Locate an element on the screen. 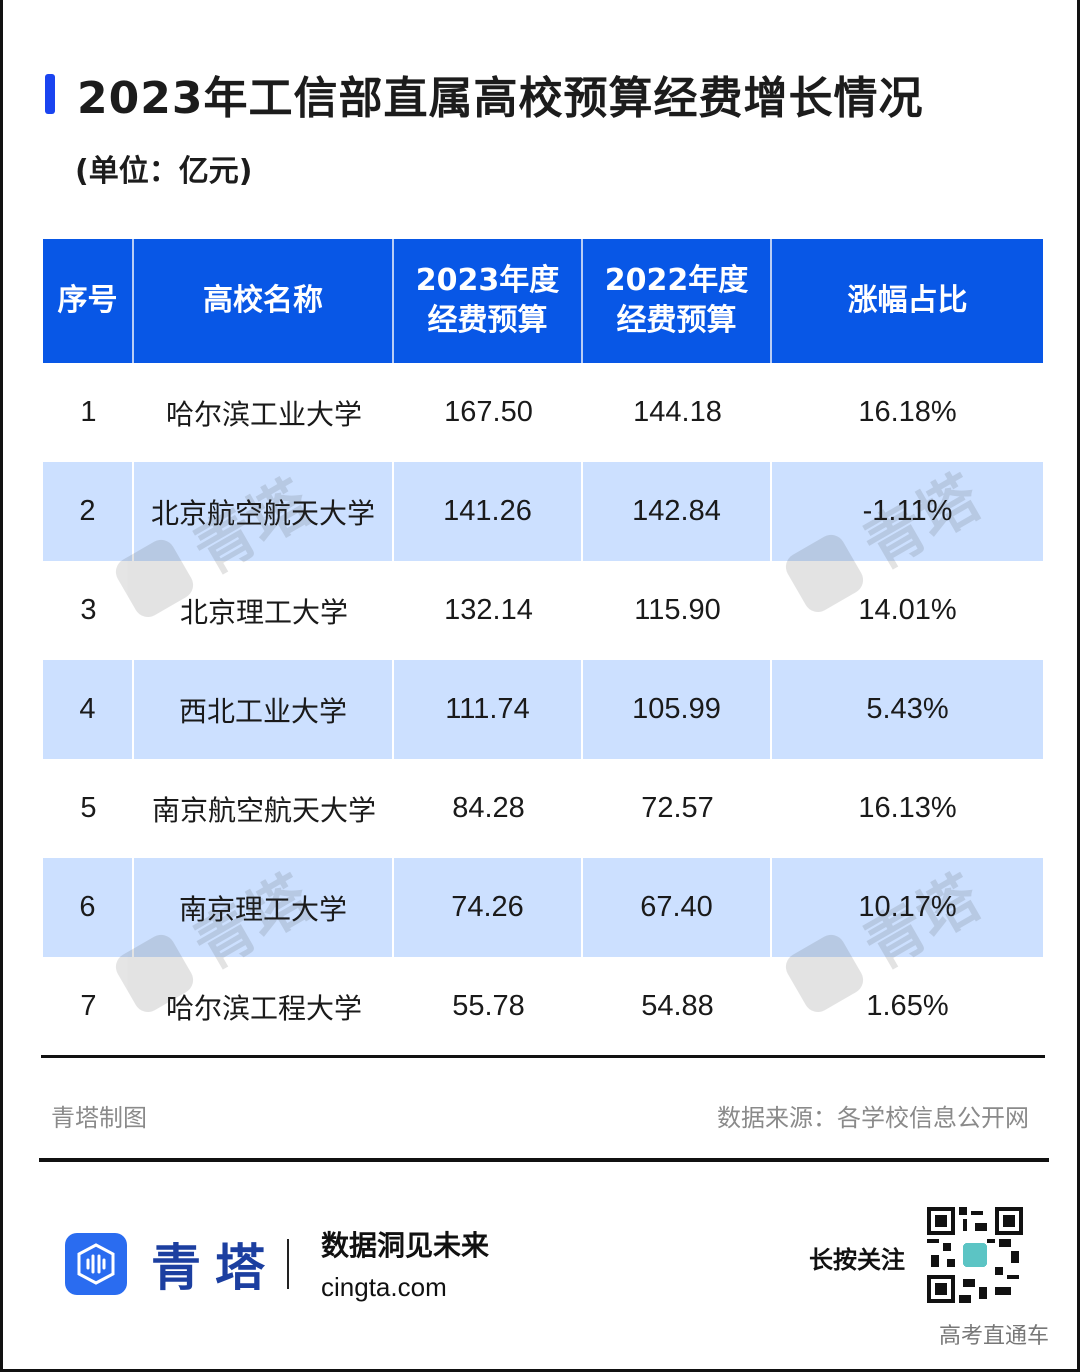 The width and height of the screenshot is (1080, 1372). cell-budget-2022: 142.84 is located at coordinates (677, 511).